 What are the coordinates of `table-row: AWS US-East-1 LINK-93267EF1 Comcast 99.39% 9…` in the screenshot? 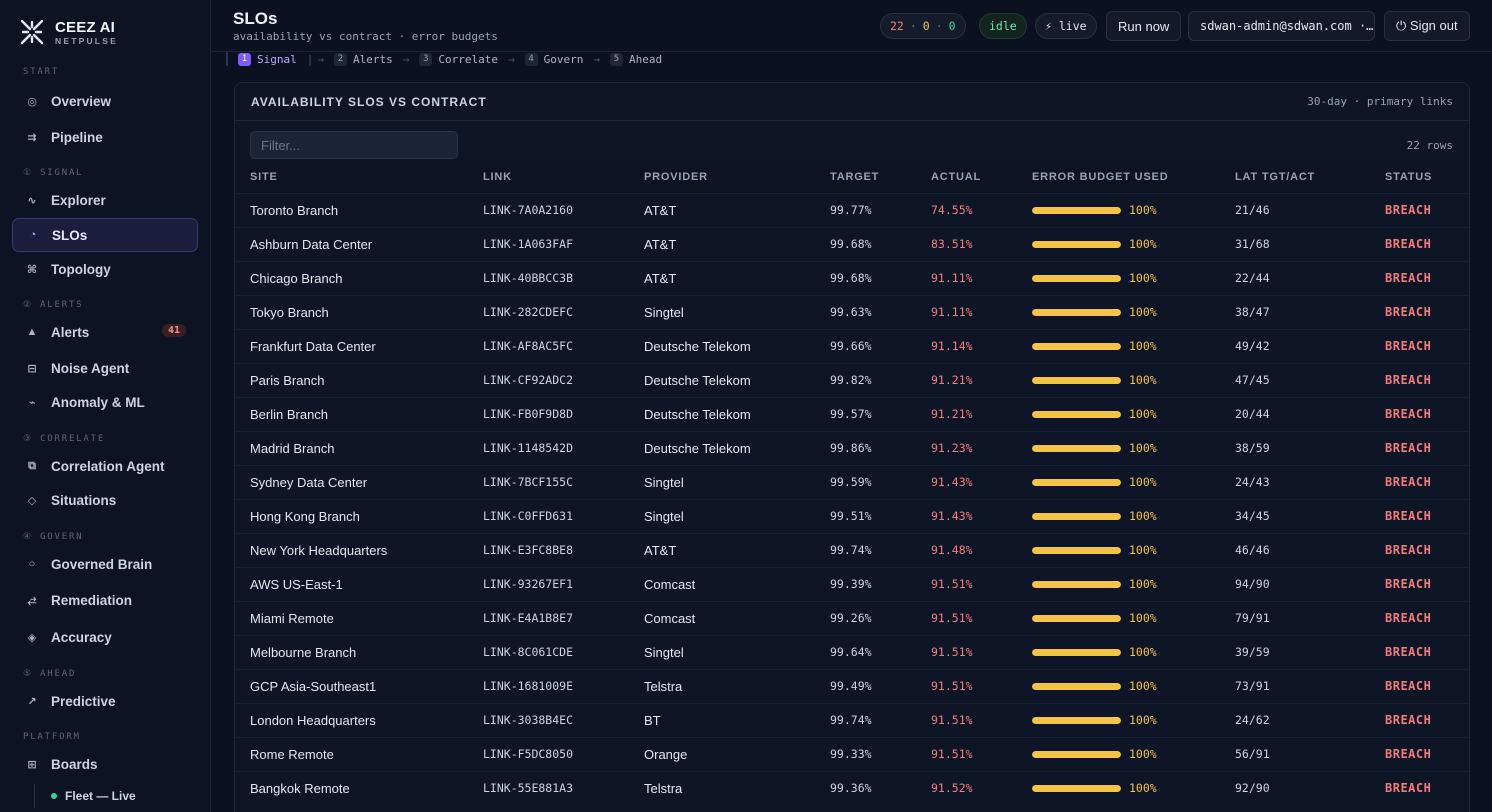 It's located at (852, 583).